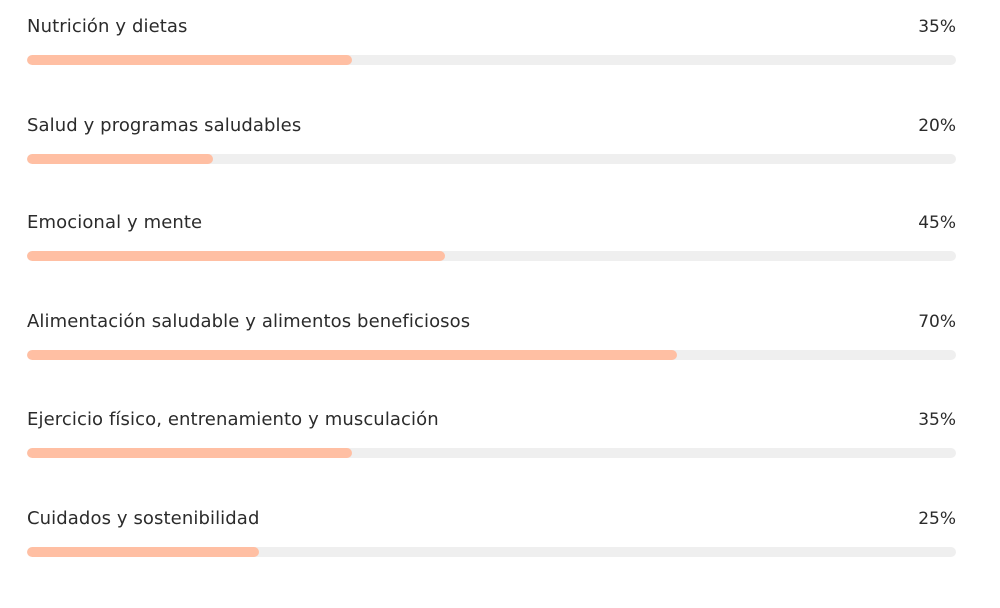  What do you see at coordinates (143, 518) in the screenshot?
I see `progress-label: Cuidados y sostenibilidad` at bounding box center [143, 518].